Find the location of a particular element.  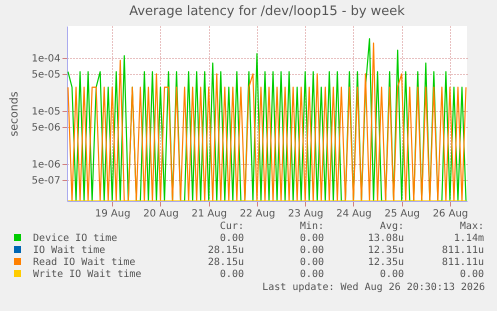

chart-title: Average latency for /dev/loop15 - by week is located at coordinates (267, 11).